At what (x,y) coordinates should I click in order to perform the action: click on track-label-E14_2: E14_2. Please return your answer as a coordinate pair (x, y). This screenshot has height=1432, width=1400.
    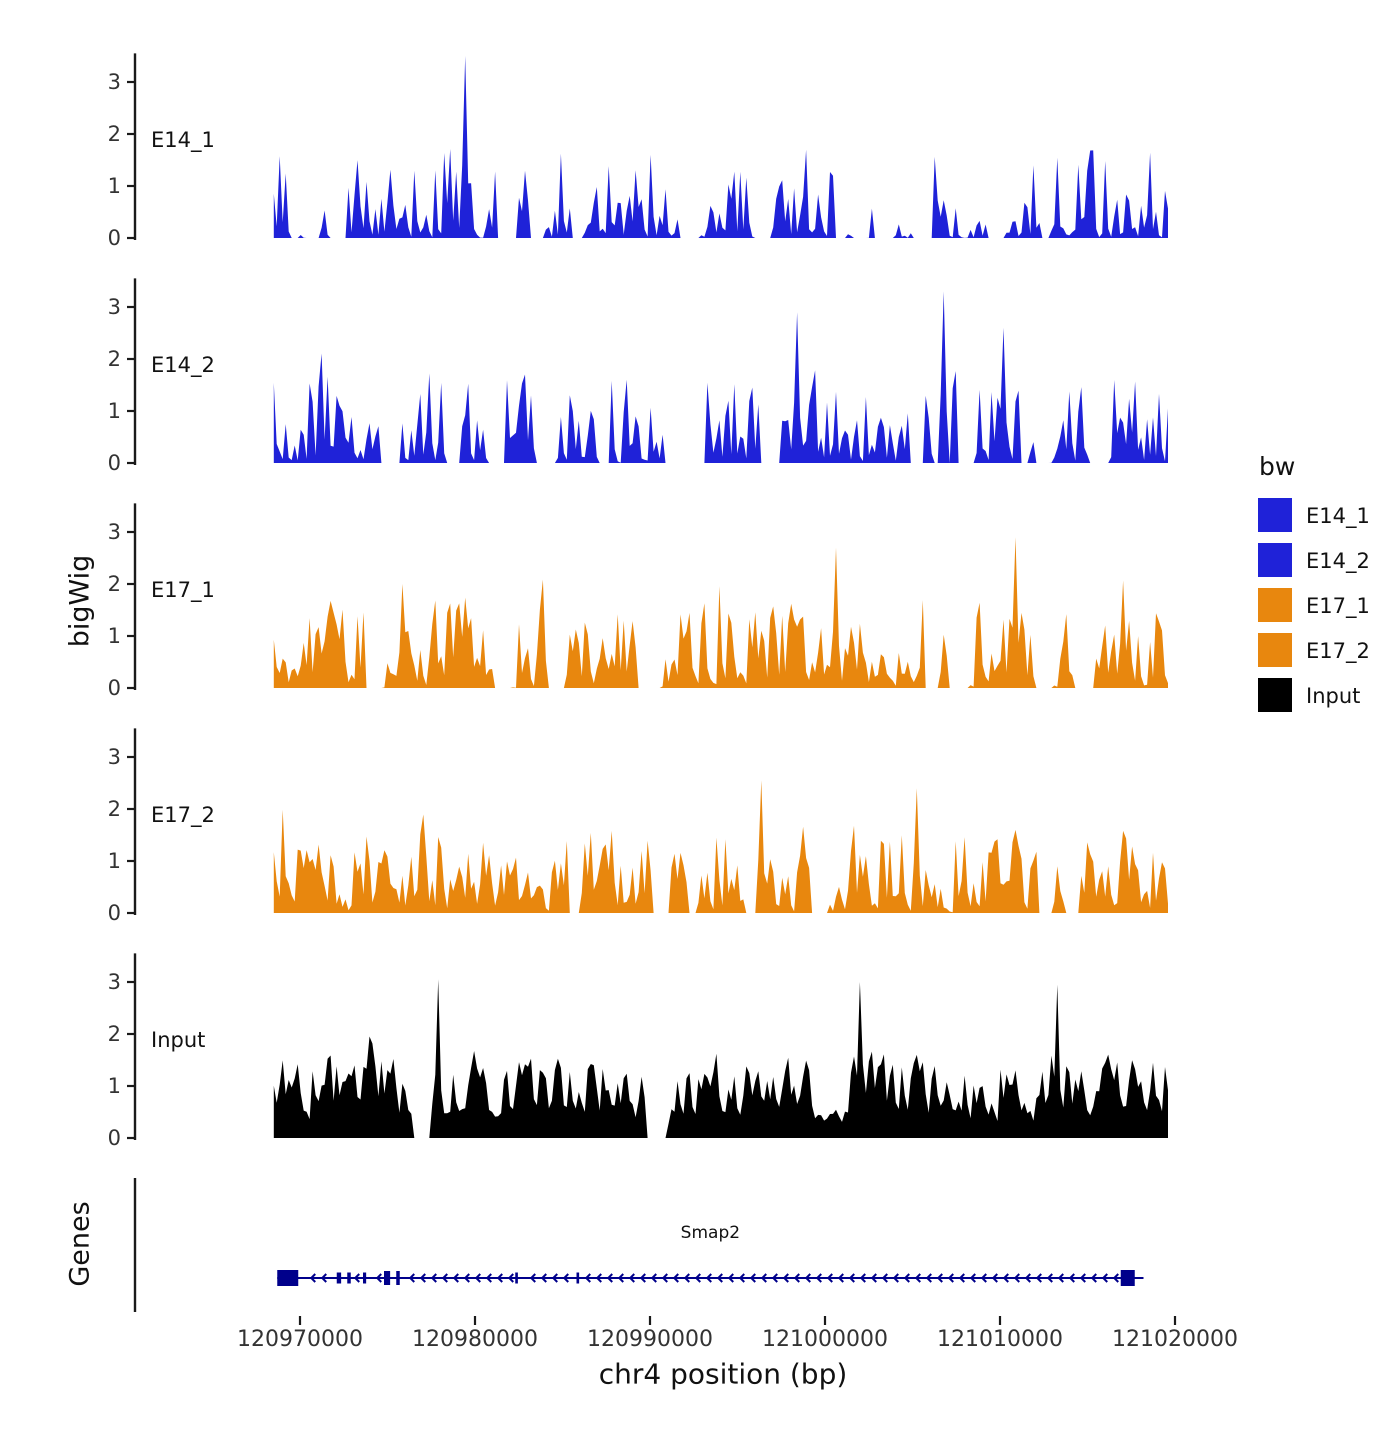
    Looking at the image, I should click on (183, 365).